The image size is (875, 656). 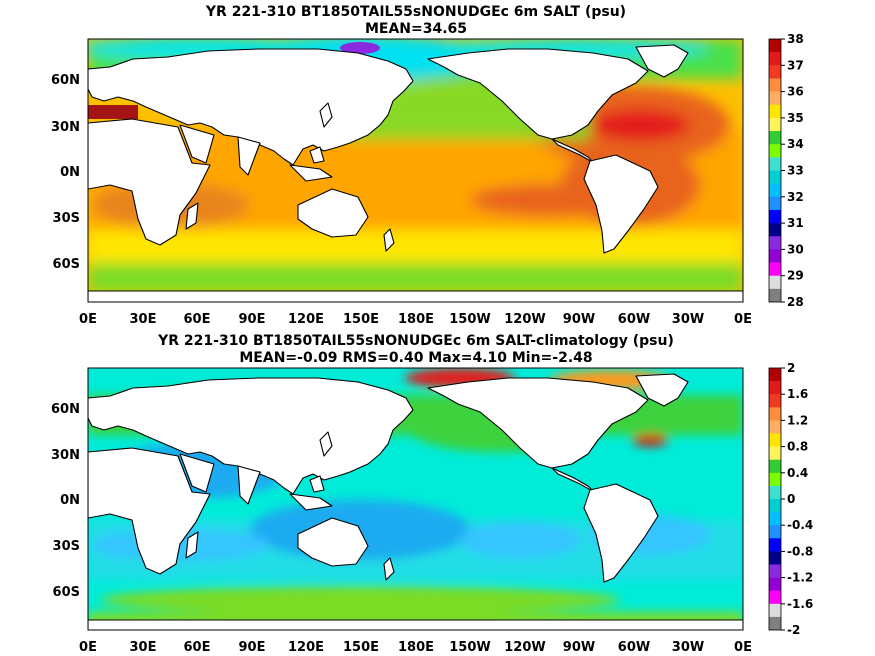 What do you see at coordinates (579, 647) in the screenshot?
I see `lon-label: 90W` at bounding box center [579, 647].